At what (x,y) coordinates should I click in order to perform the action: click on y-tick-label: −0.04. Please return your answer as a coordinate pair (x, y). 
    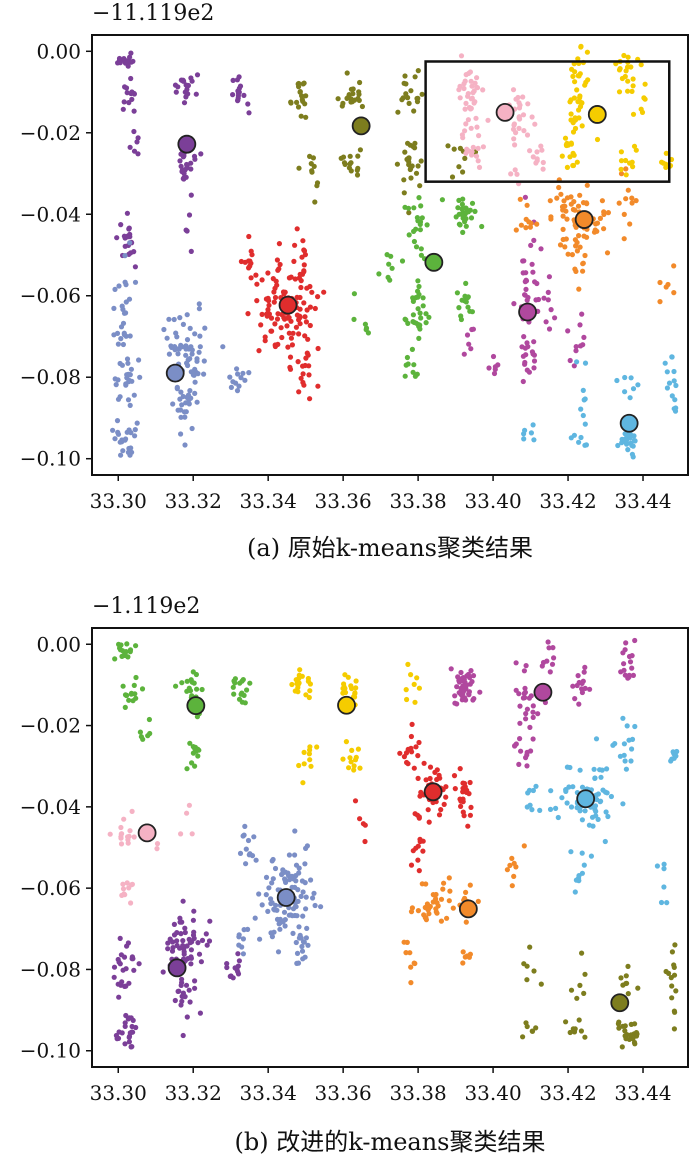
    Looking at the image, I should click on (50, 807).